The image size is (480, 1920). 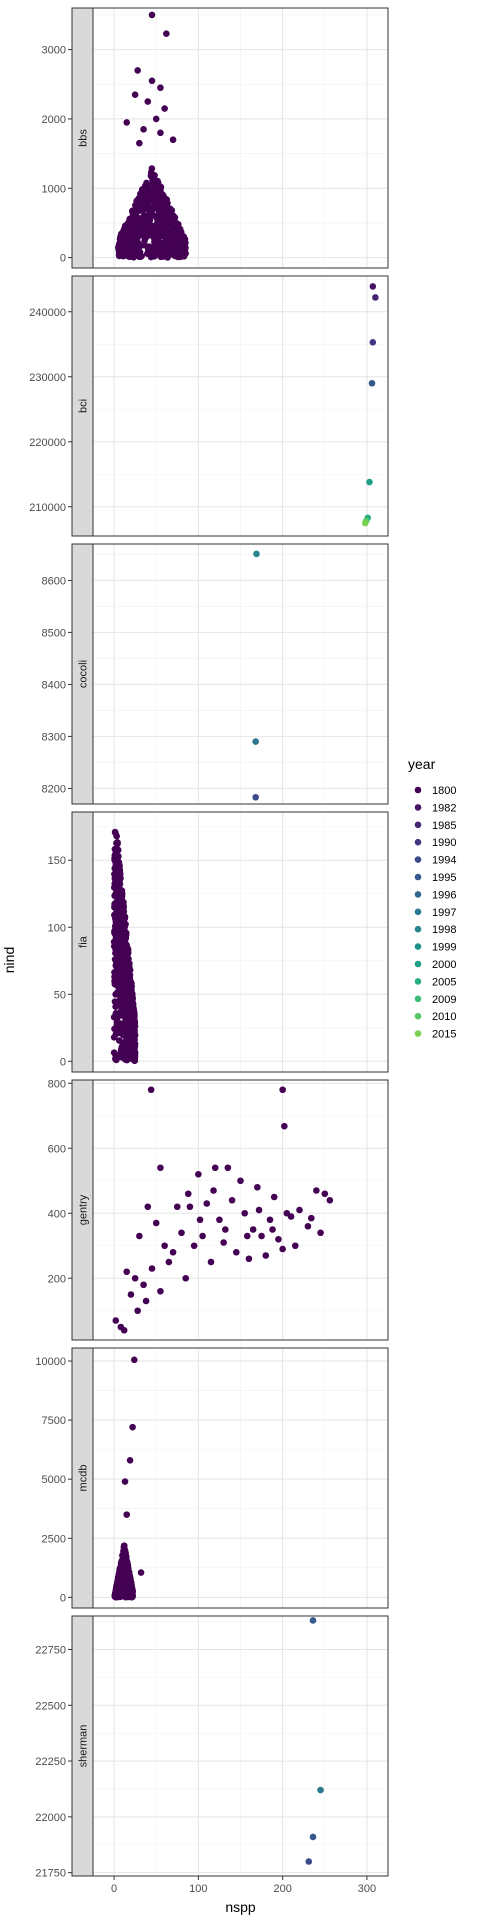 I want to click on y-tick-label: 0, so click(x=63, y=1062).